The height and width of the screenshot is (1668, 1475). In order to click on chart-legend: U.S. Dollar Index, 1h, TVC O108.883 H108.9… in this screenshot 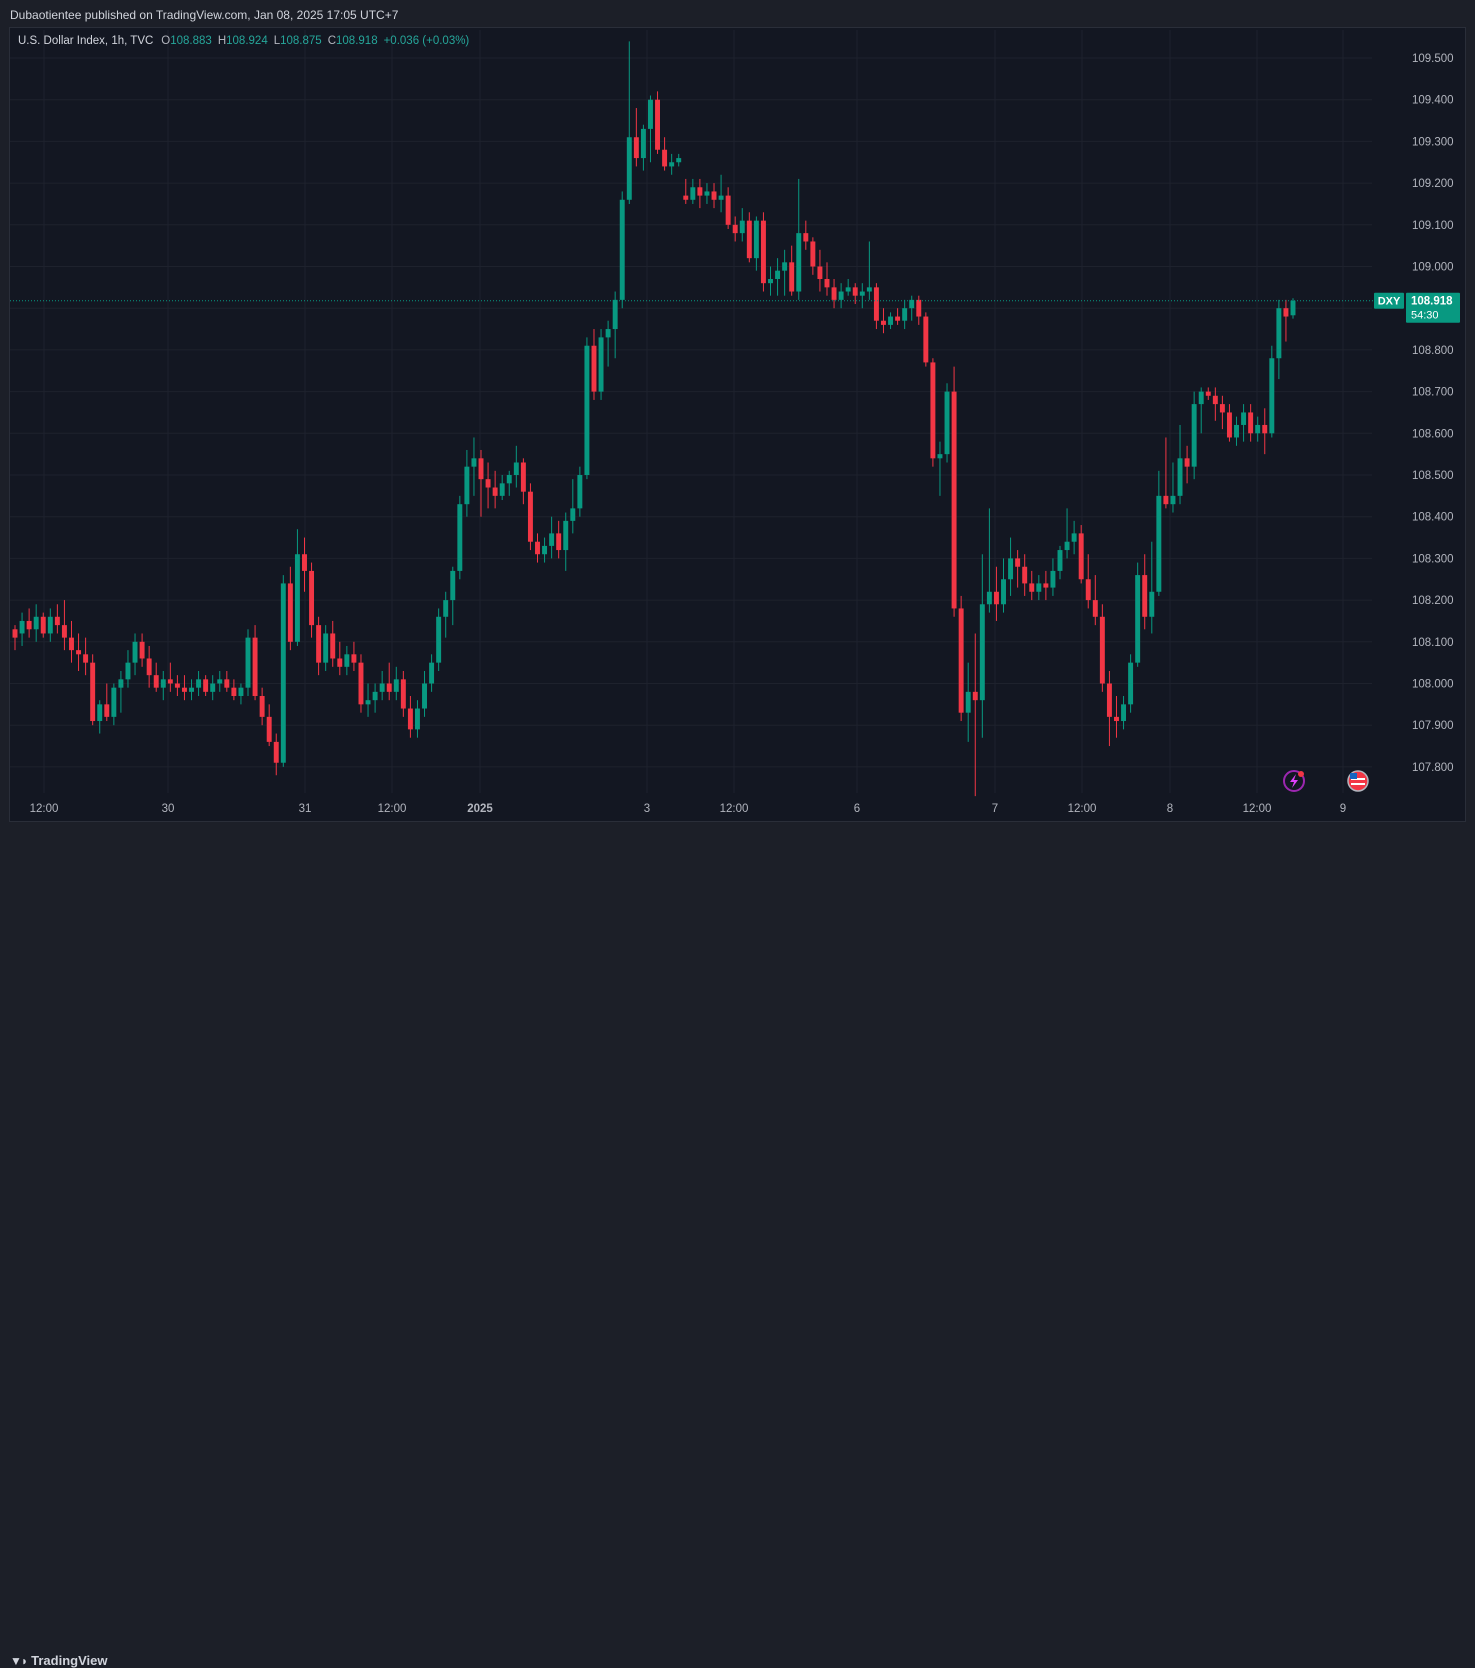, I will do `click(246, 41)`.